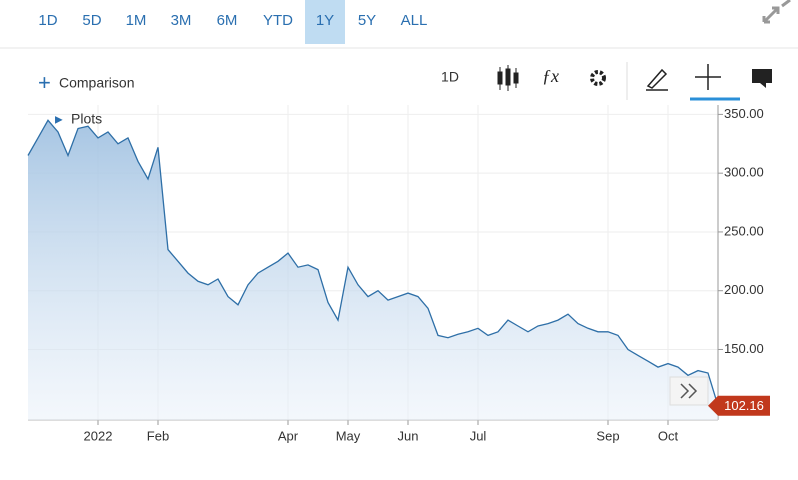  Describe the element at coordinates (408, 435) in the screenshot. I see `x-tick-label: Jun` at that location.